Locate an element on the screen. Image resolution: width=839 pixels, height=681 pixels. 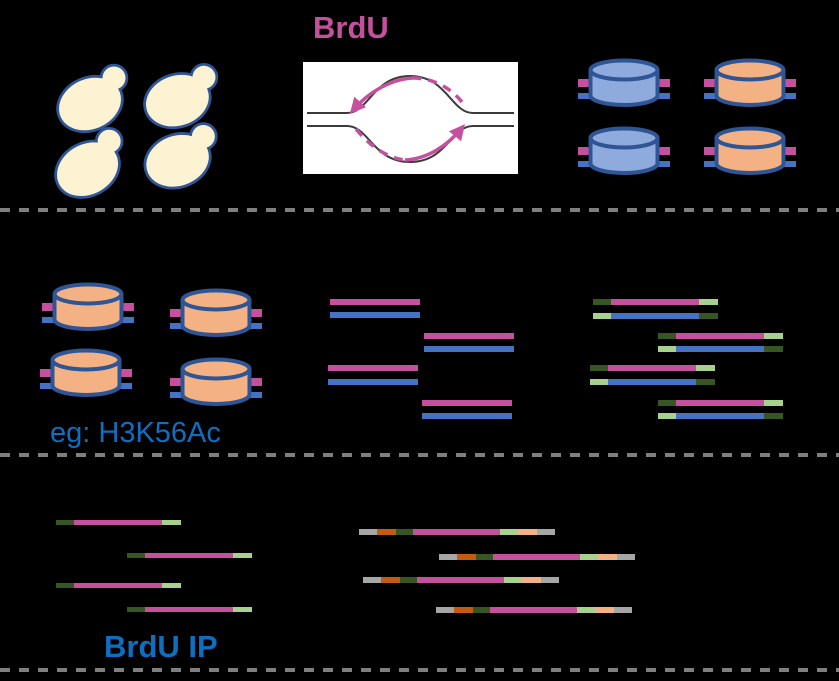
nascent-strand-top-dashed is located at coordinates (438, 90).